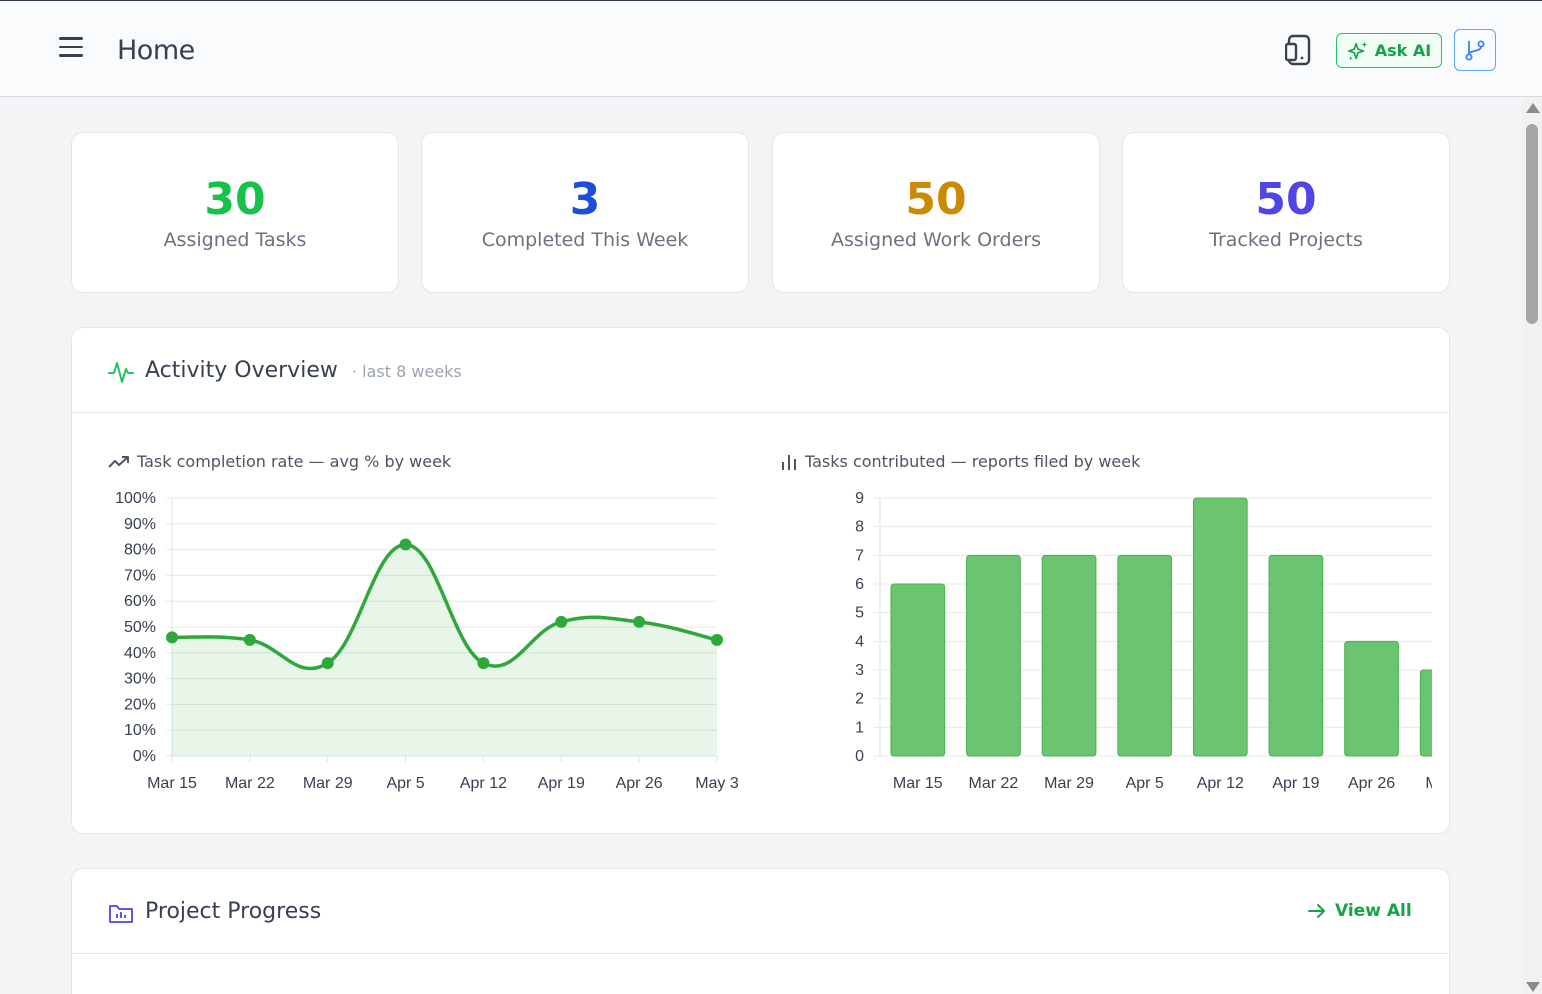 The image size is (1542, 994). I want to click on git-branch-icon, so click(1475, 50).